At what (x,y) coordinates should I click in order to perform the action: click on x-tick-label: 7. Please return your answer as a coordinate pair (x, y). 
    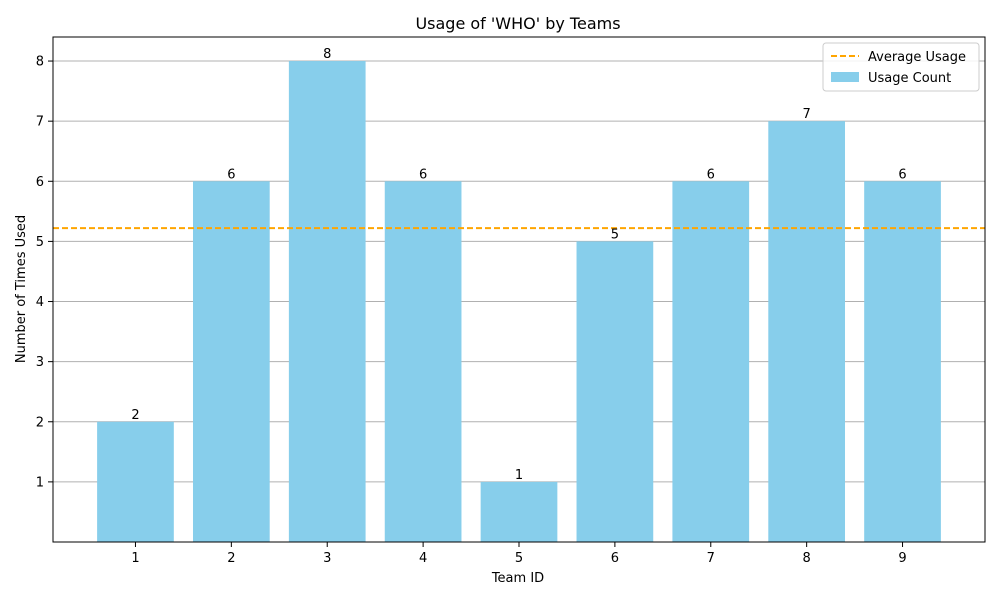
    Looking at the image, I should click on (711, 558).